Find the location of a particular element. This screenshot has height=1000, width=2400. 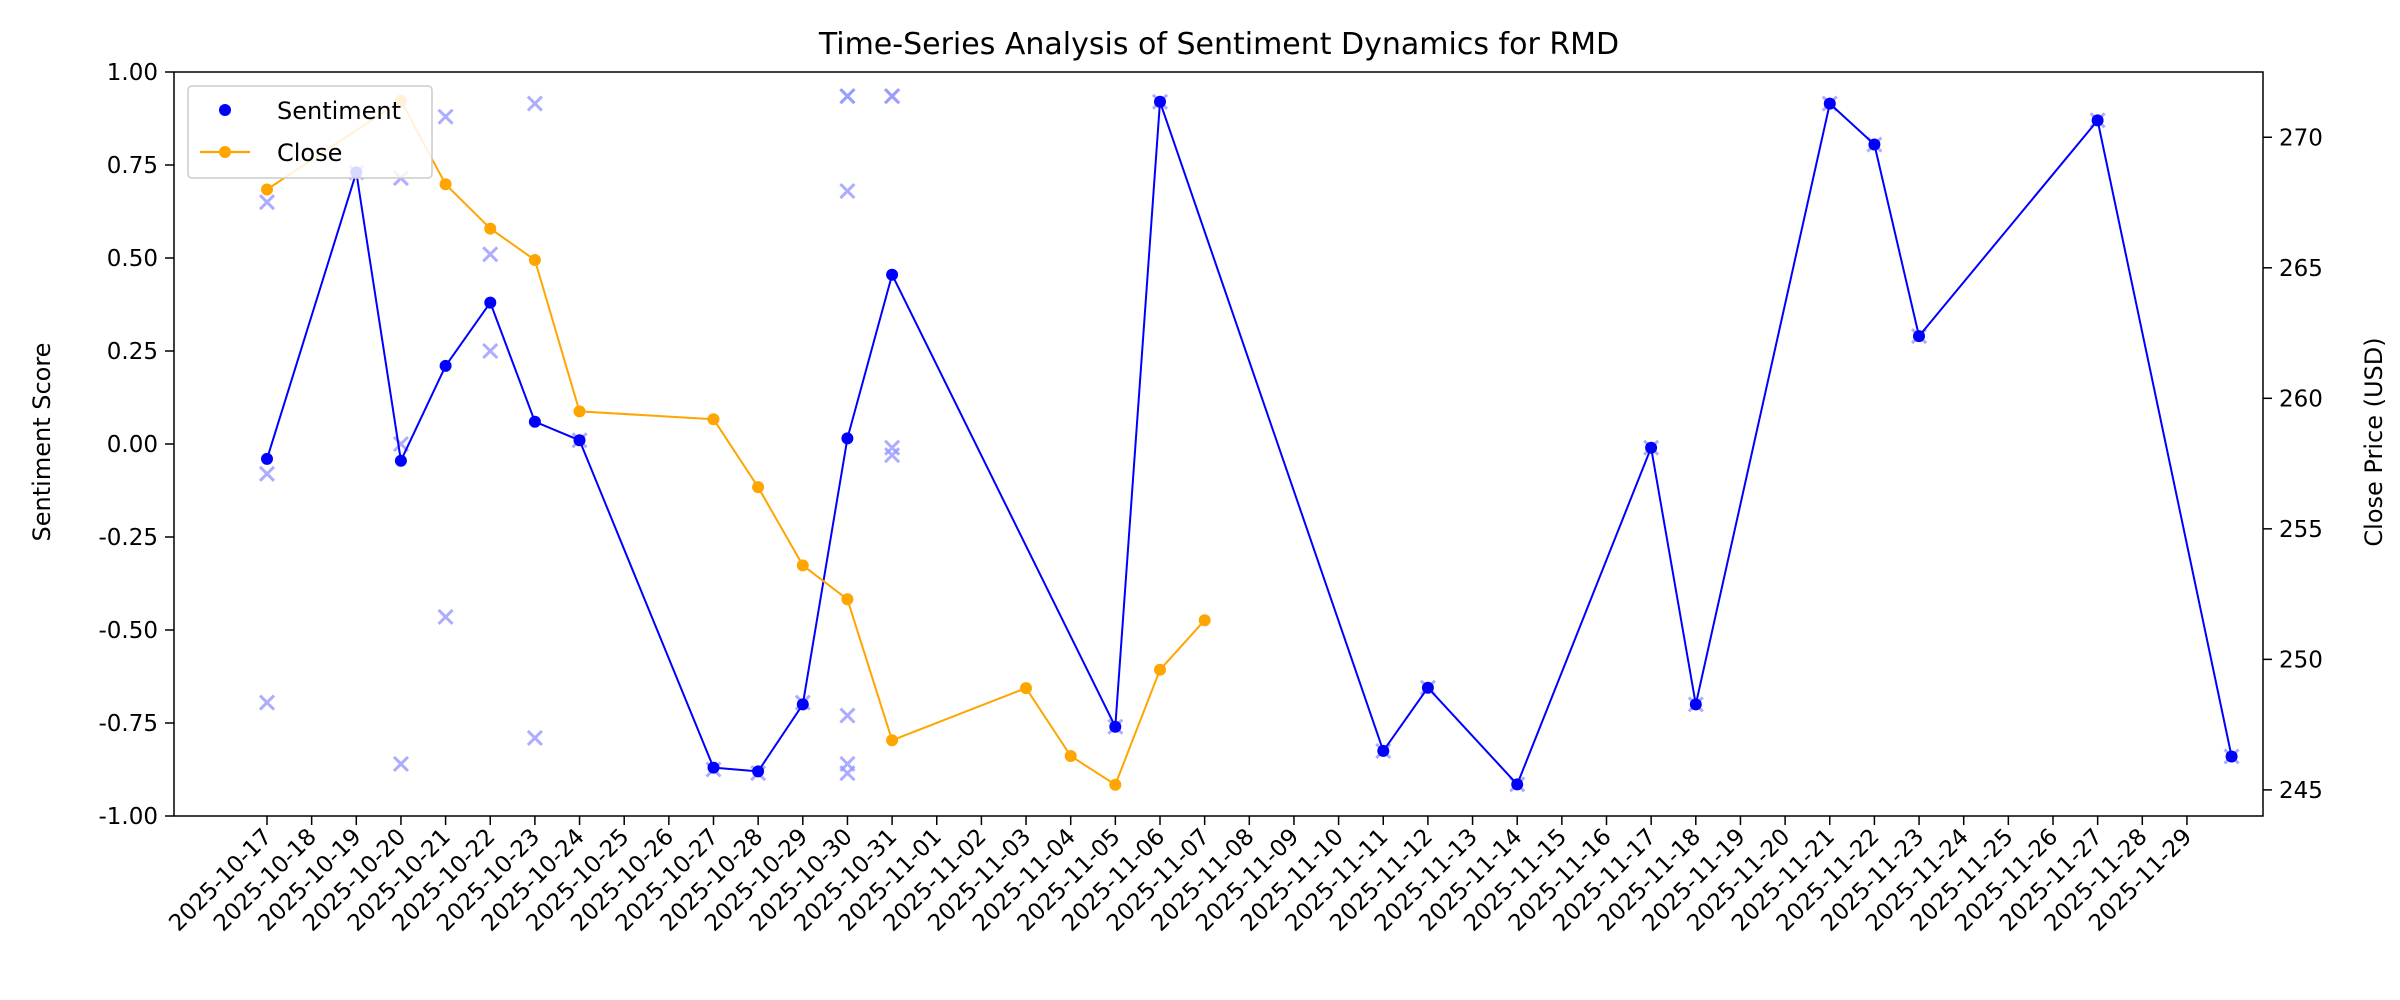

legend-marker-close is located at coordinates (225, 152).